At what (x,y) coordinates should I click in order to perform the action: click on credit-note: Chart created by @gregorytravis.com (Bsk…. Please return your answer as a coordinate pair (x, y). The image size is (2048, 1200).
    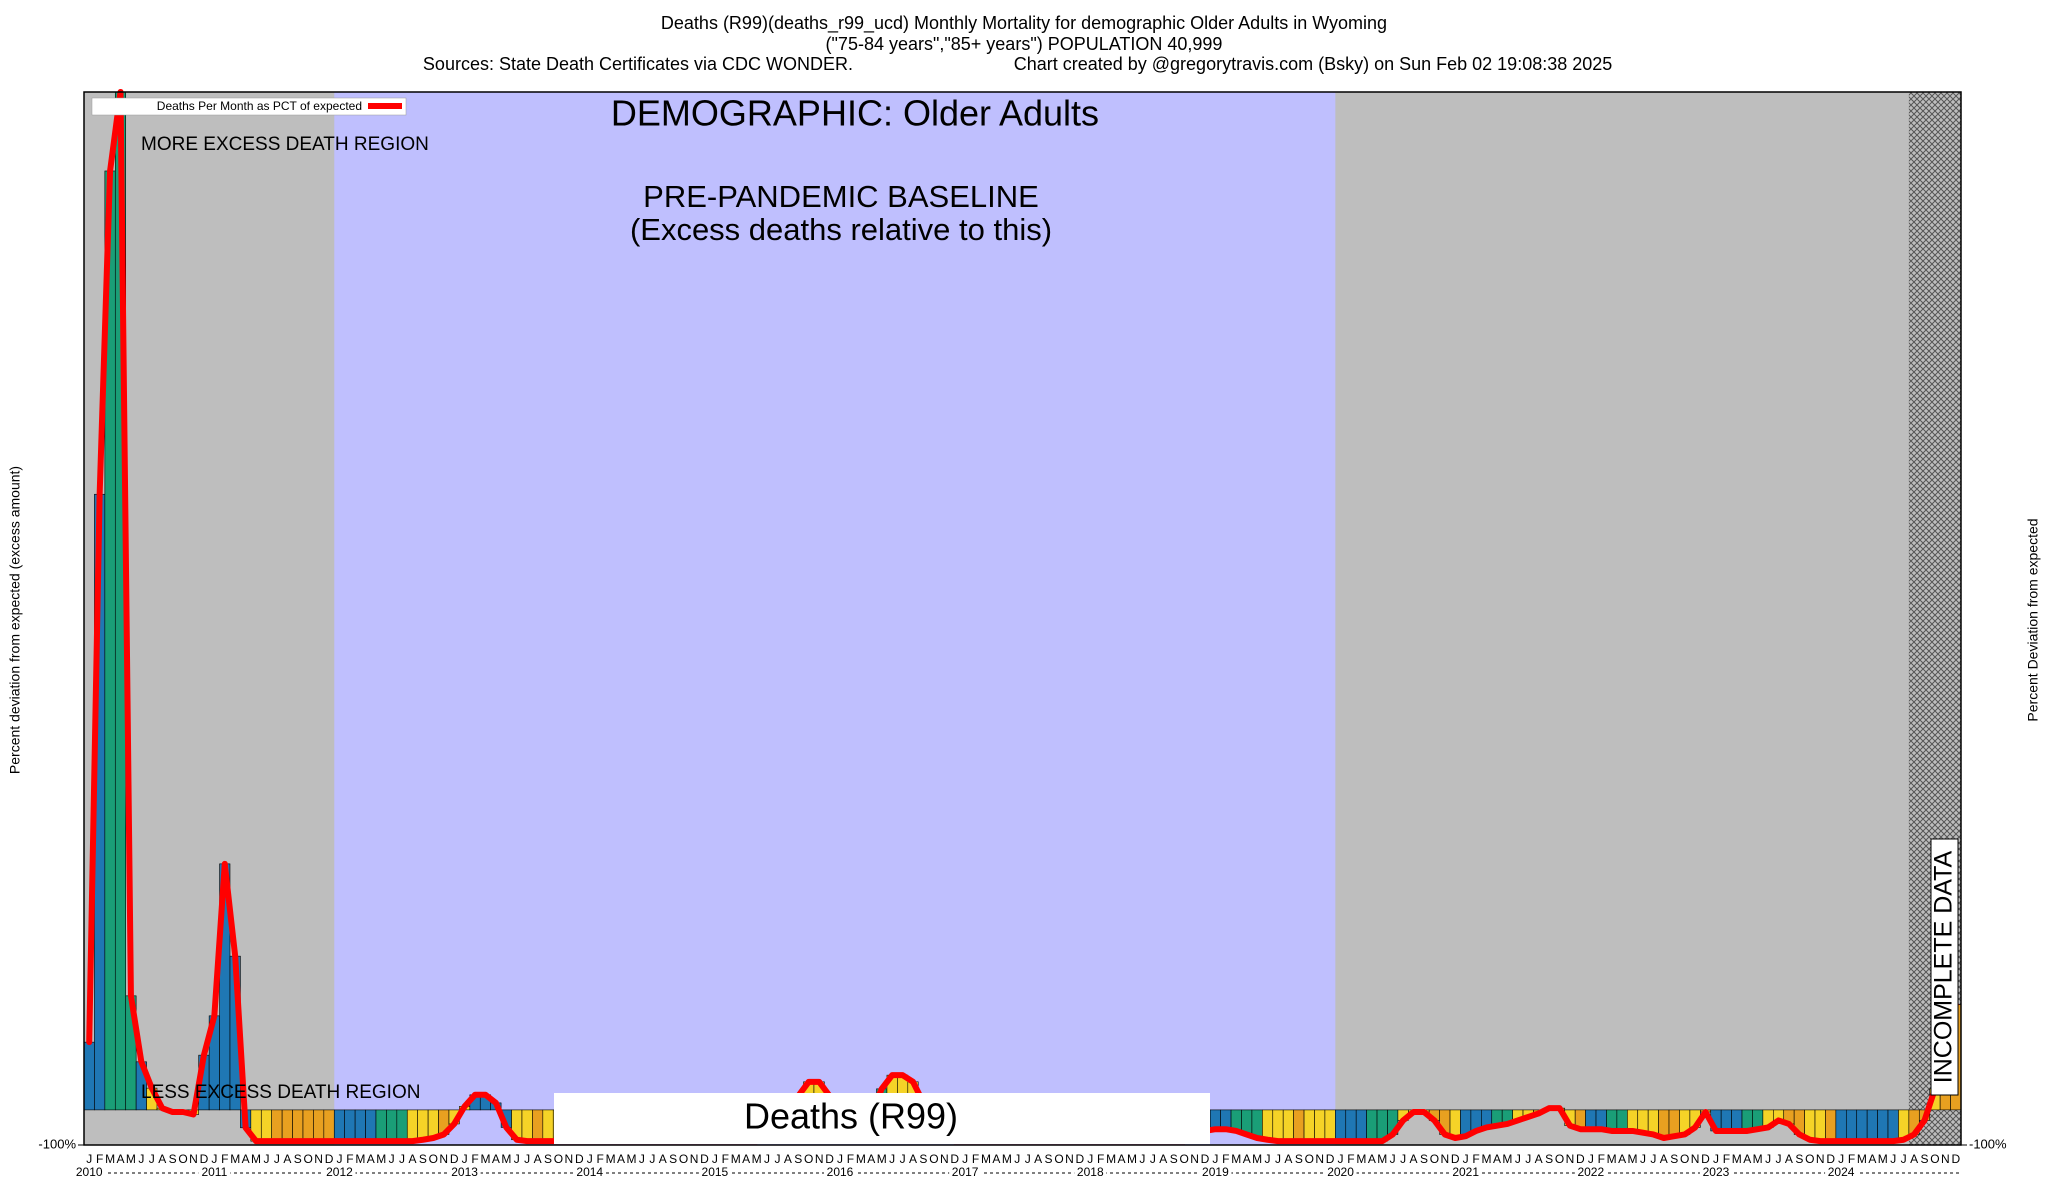
    Looking at the image, I should click on (1313, 64).